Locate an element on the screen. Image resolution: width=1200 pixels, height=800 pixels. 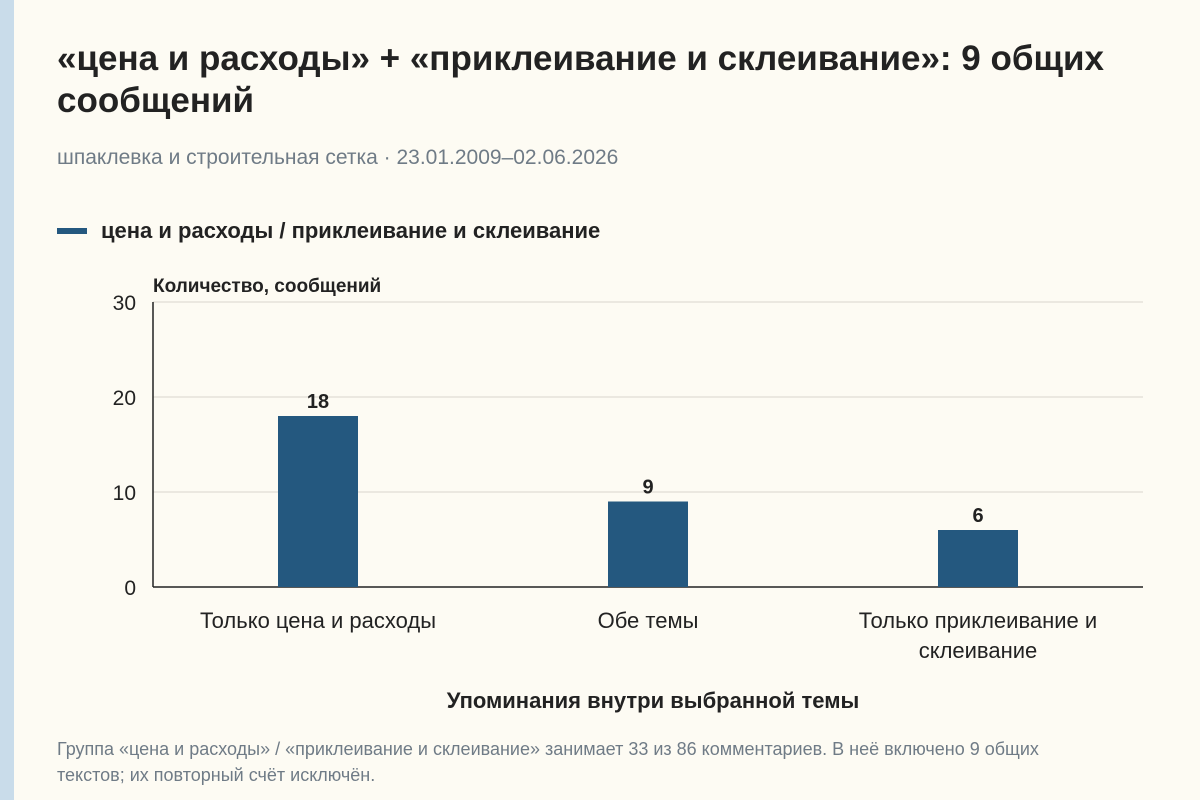
y-tick-label: 20 is located at coordinates (124, 398).